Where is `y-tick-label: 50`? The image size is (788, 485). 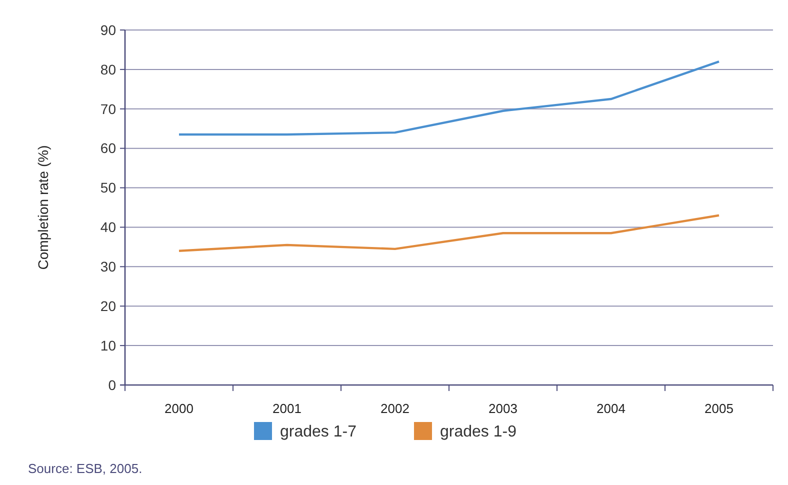
y-tick-label: 50 is located at coordinates (108, 188).